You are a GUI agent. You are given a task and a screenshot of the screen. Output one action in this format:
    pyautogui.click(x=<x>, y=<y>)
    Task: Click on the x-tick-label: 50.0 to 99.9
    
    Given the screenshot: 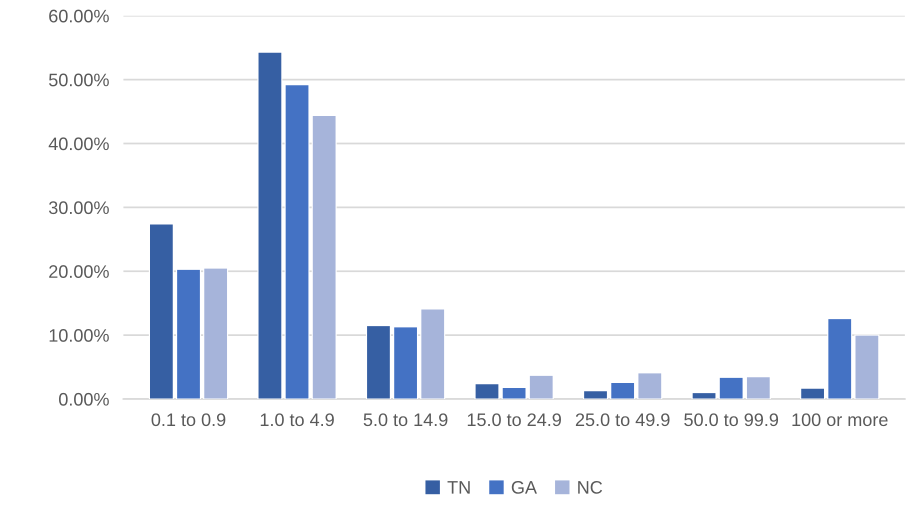 What is the action you would take?
    pyautogui.click(x=731, y=419)
    